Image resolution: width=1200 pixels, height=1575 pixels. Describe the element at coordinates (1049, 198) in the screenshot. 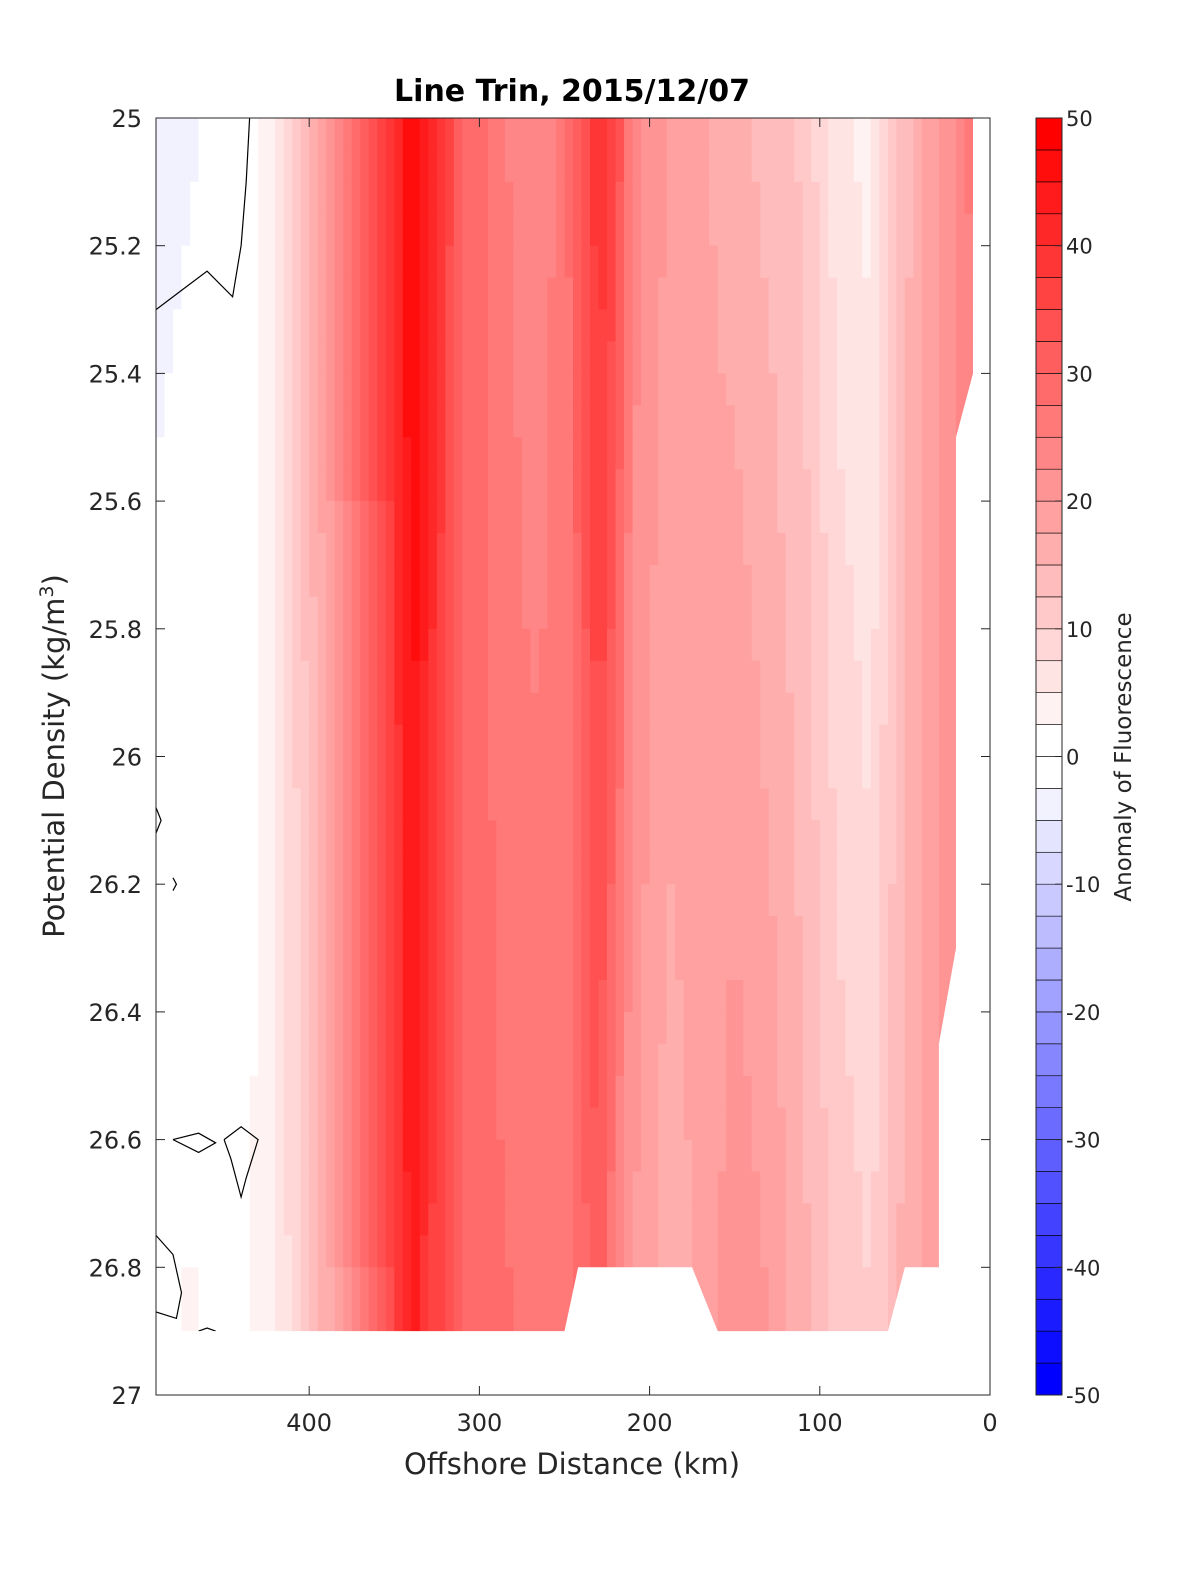

I see `colorbar-level` at that location.